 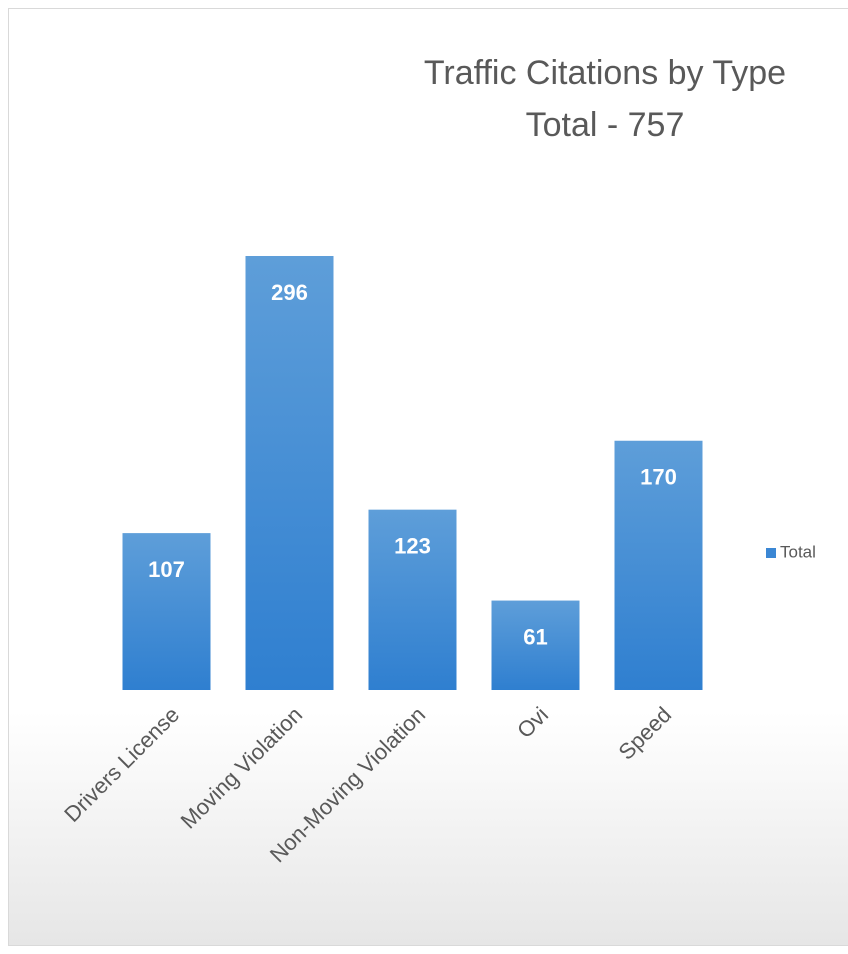 What do you see at coordinates (535, 636) in the screenshot?
I see `data-label: 61` at bounding box center [535, 636].